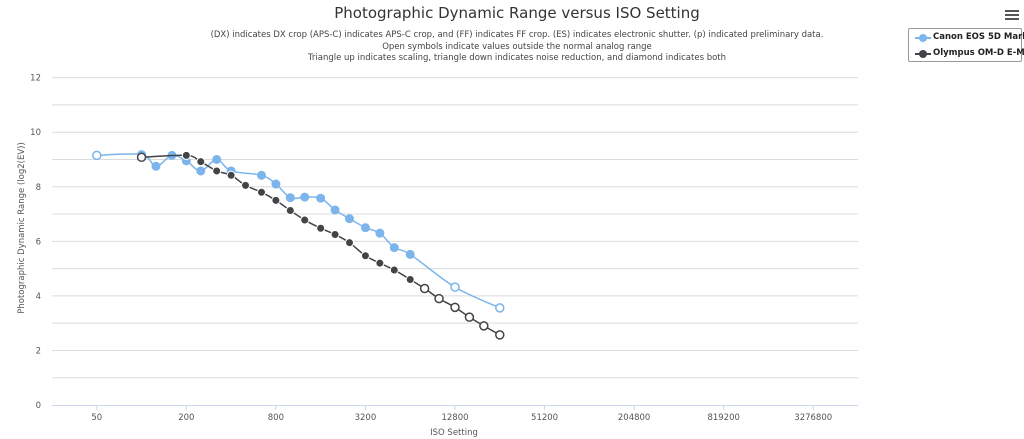 This screenshot has height=439, width=1024. What do you see at coordinates (544, 418) in the screenshot?
I see `x-tick-label: 51200` at bounding box center [544, 418].